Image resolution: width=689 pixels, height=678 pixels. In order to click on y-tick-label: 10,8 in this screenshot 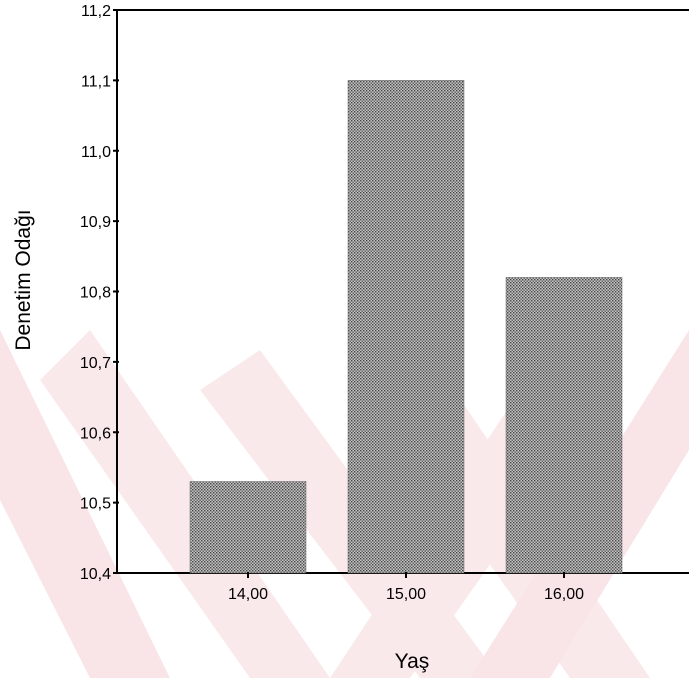, I will do `click(95, 293)`.